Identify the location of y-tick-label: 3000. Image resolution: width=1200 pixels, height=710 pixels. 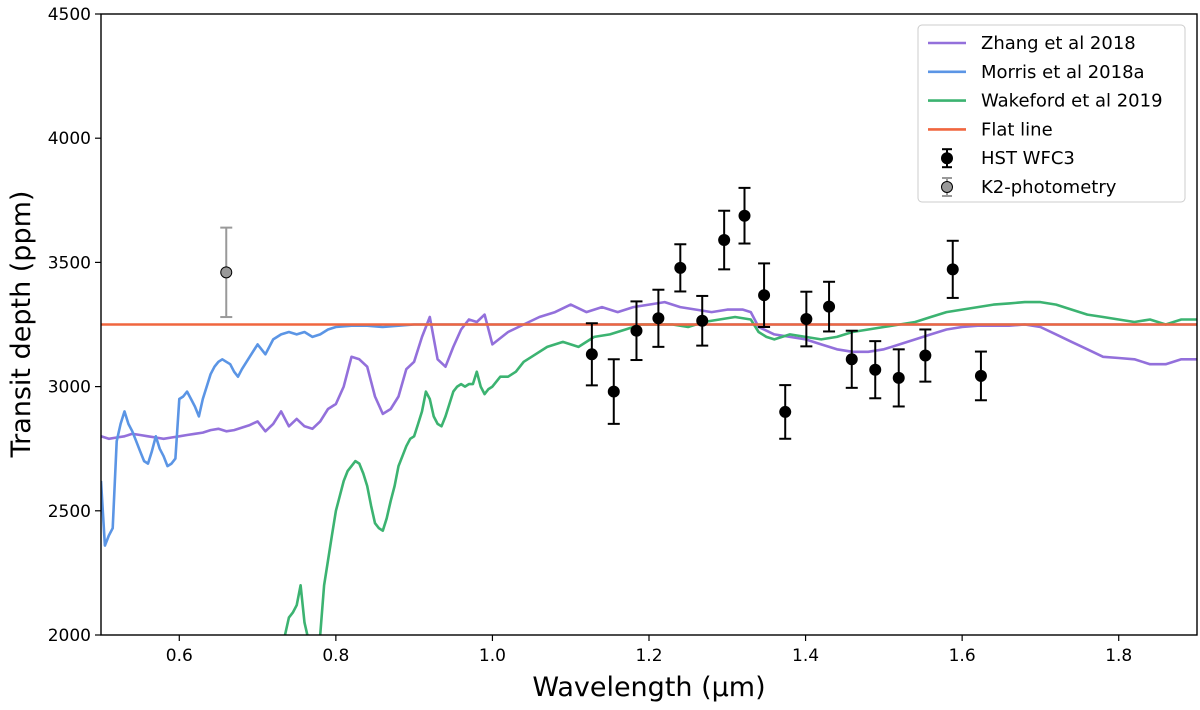
(69, 388).